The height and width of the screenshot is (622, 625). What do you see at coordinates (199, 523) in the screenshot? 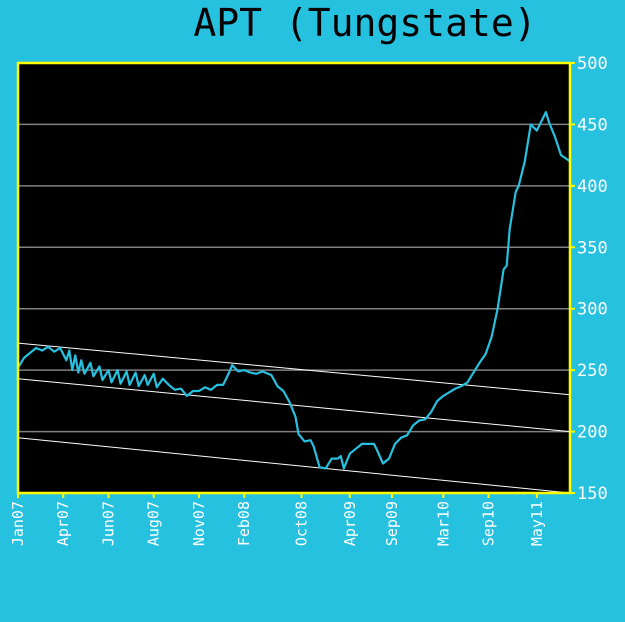
I see `x-tick-label: Nov07` at bounding box center [199, 523].